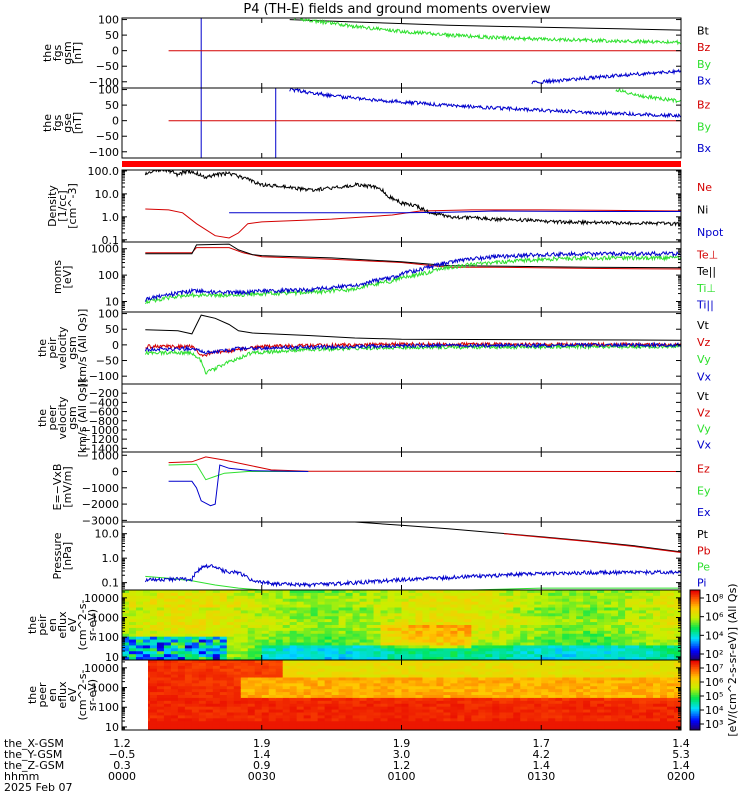 The width and height of the screenshot is (750, 800). I want to click on ytick-fgs_gsm-4: −100, so click(104, 82).